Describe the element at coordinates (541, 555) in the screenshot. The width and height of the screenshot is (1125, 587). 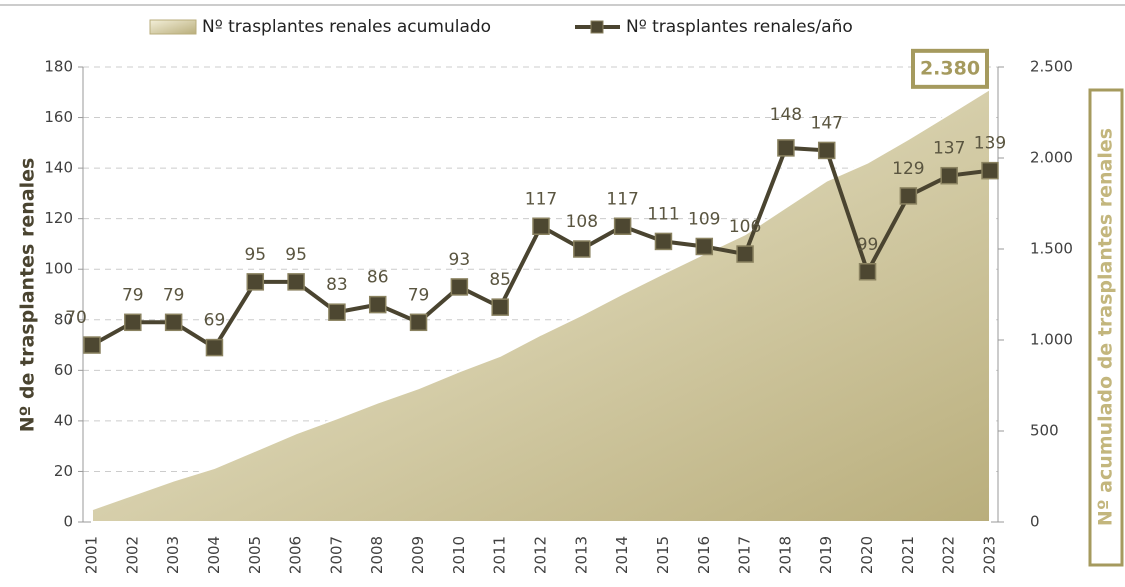
I see `x-tick-label: 2012` at that location.